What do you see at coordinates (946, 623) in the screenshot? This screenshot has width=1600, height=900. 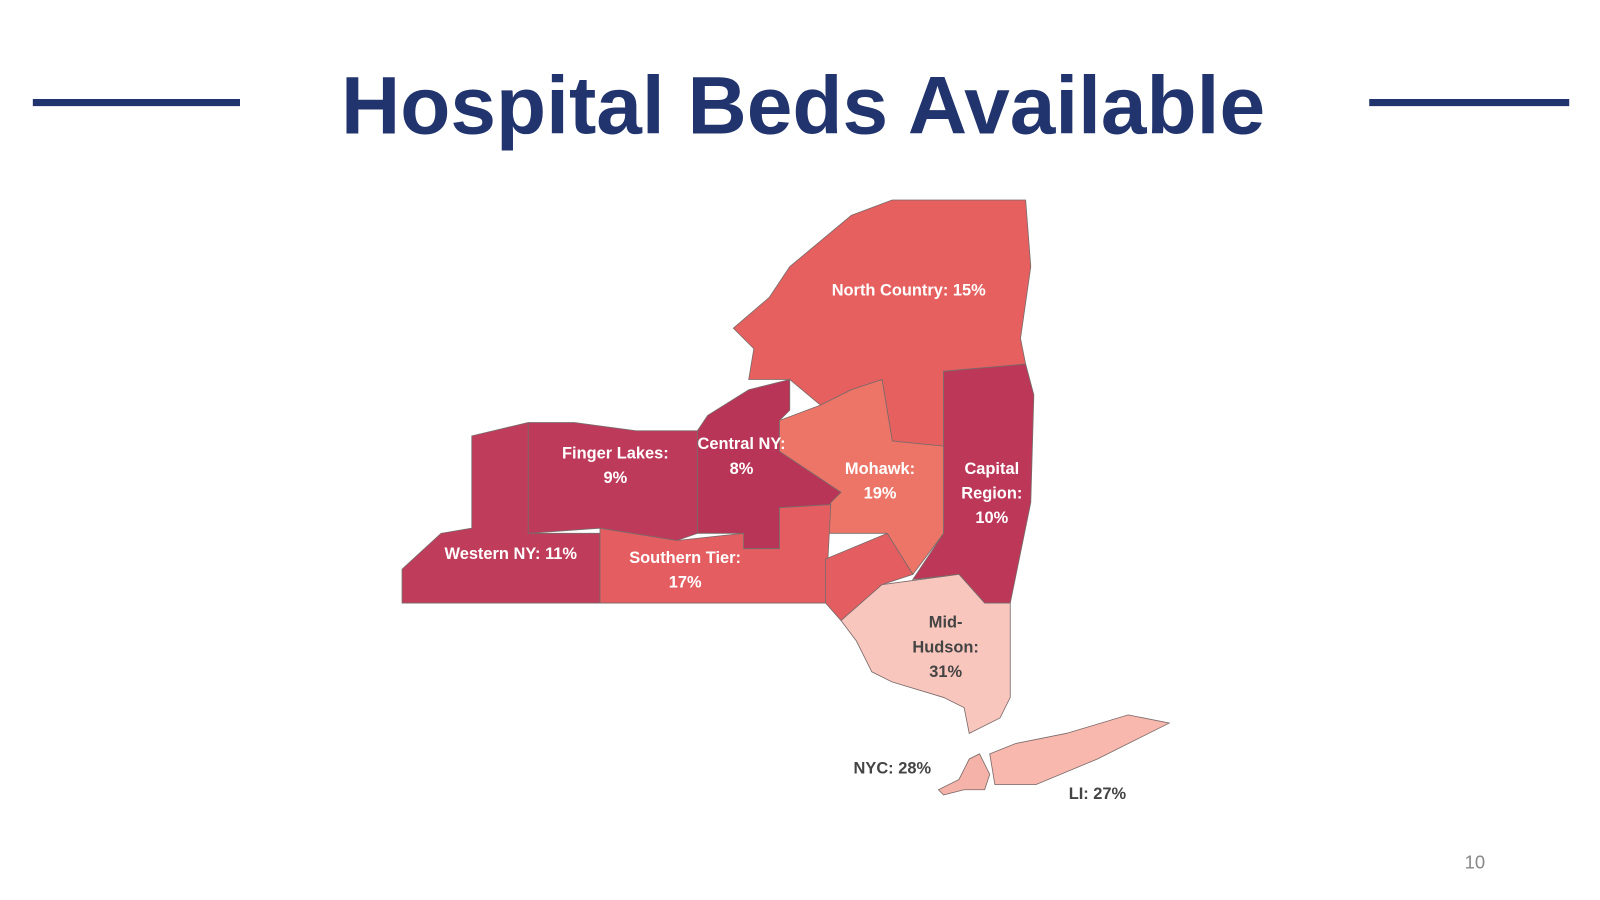 I see `region-label: Mid-` at bounding box center [946, 623].